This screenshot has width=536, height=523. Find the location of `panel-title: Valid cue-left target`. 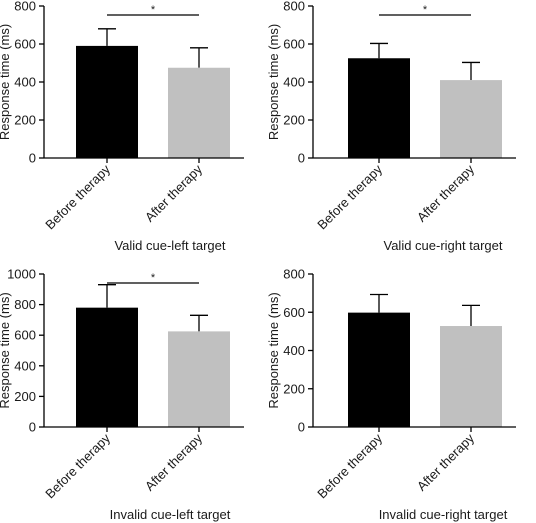

panel-title: Valid cue-left target is located at coordinates (169, 245).